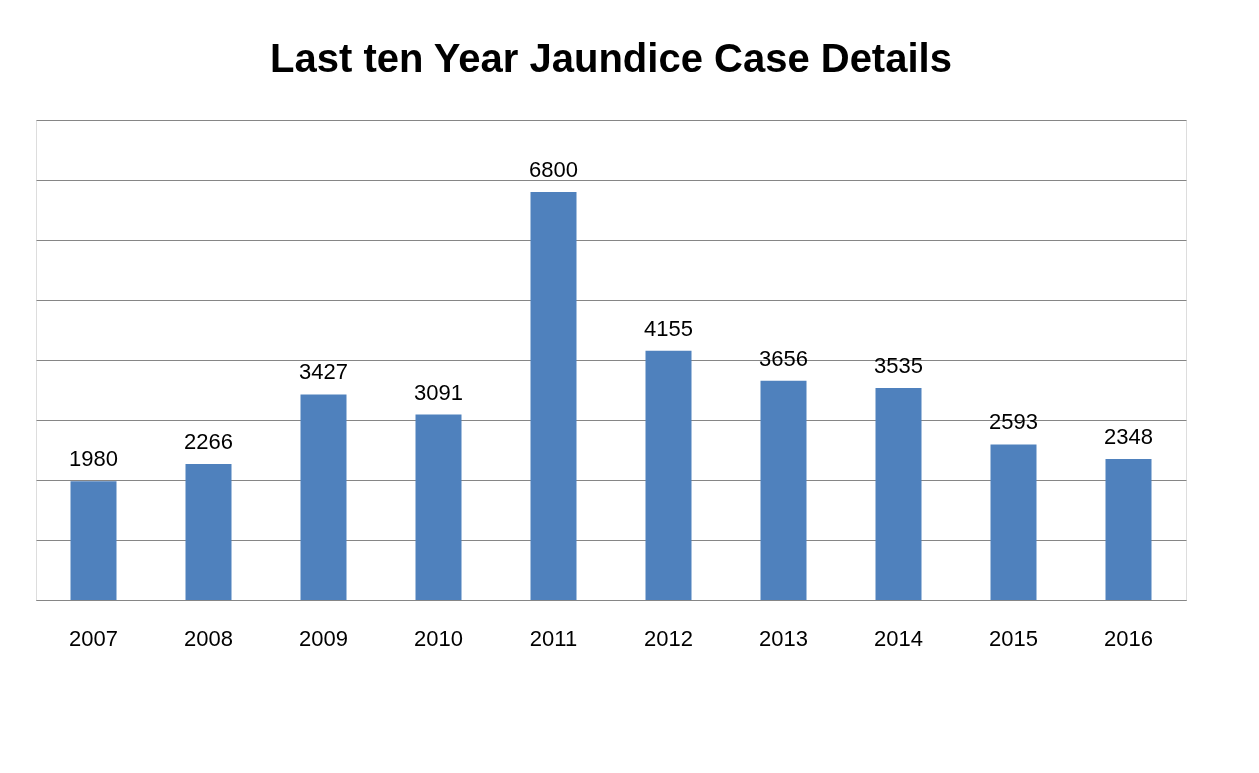 This screenshot has height=773, width=1259. What do you see at coordinates (1128, 437) in the screenshot?
I see `data-label: 2348` at bounding box center [1128, 437].